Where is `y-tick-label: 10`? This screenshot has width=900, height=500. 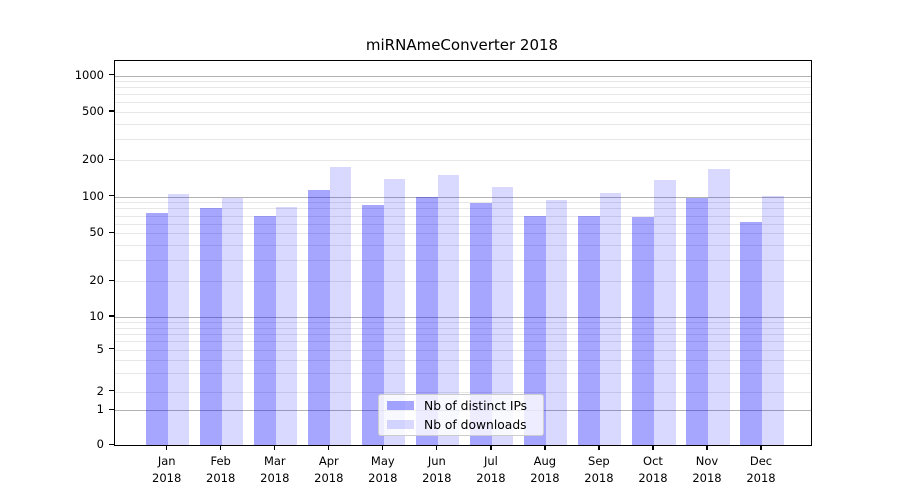 y-tick-label: 10 is located at coordinates (96, 316).